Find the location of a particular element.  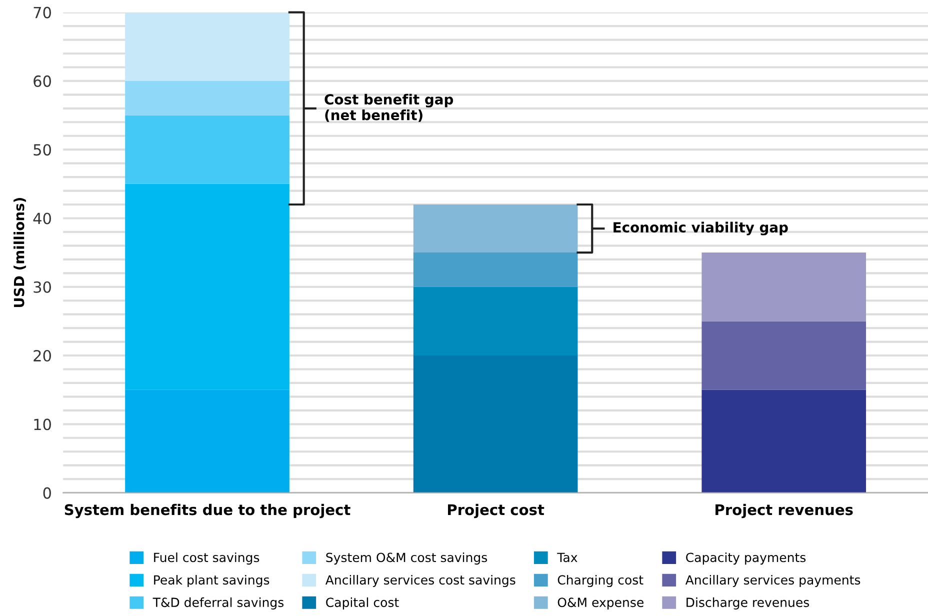

annotation: Cost benefit gap (net benefit) is located at coordinates (389, 108).